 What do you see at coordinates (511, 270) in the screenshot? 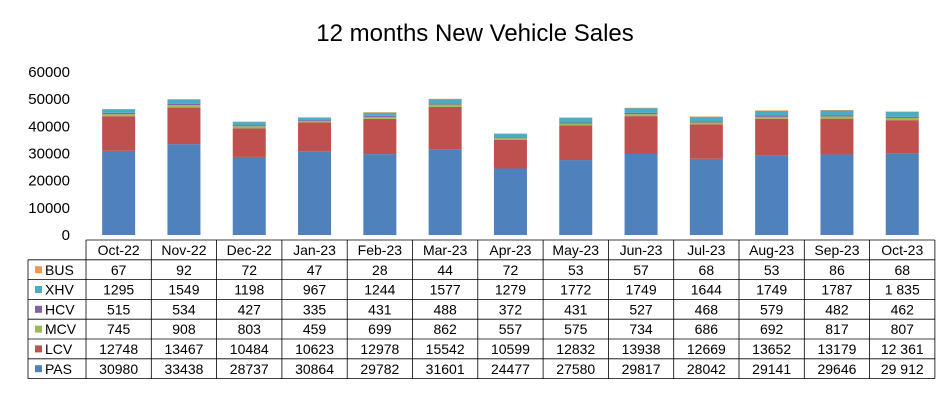
I see `data-label: 72` at bounding box center [511, 270].